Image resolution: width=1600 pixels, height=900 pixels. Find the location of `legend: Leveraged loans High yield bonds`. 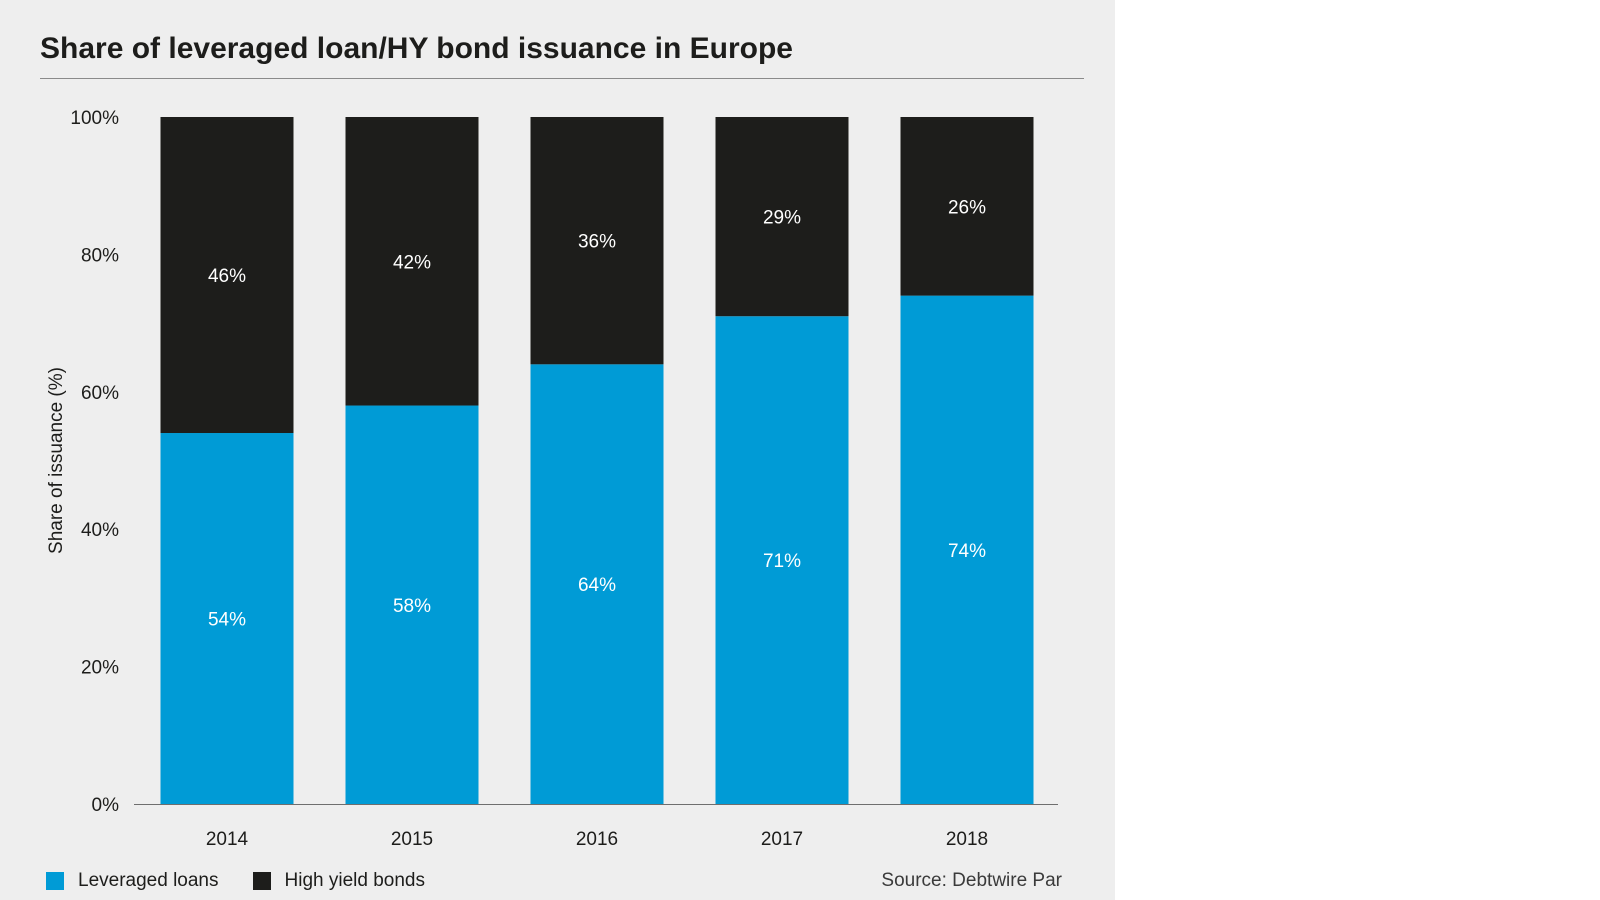

legend: Leveraged loans High yield bonds is located at coordinates (252, 881).